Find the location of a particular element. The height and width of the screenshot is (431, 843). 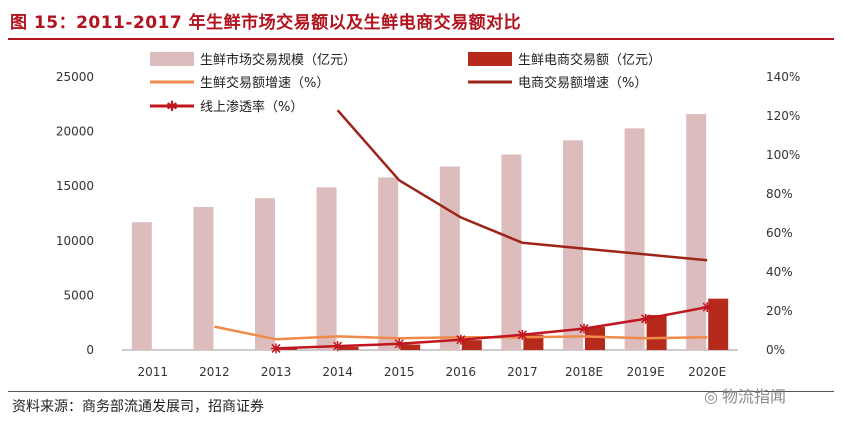

watermark: ◎ 物流指闻 is located at coordinates (745, 395).